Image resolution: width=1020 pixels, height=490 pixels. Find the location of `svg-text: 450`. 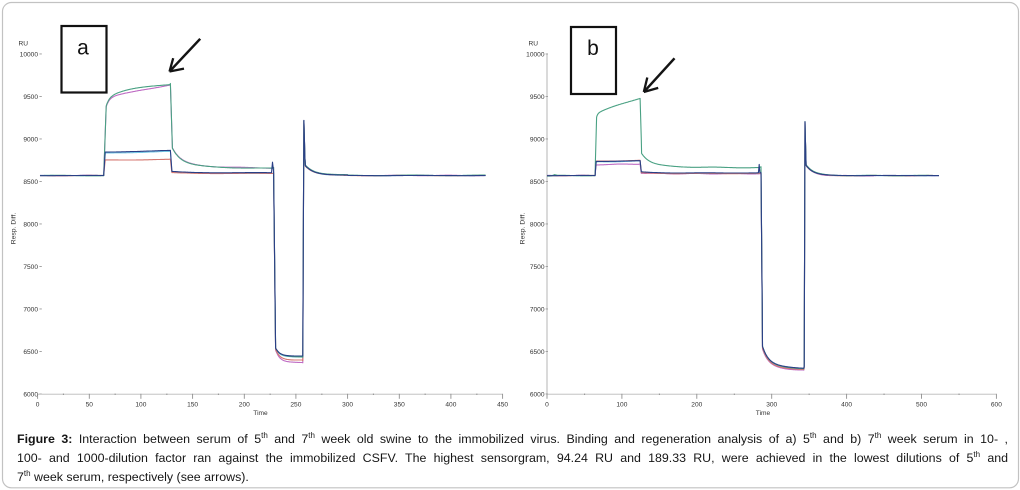

svg-text: 450 is located at coordinates (502, 405).